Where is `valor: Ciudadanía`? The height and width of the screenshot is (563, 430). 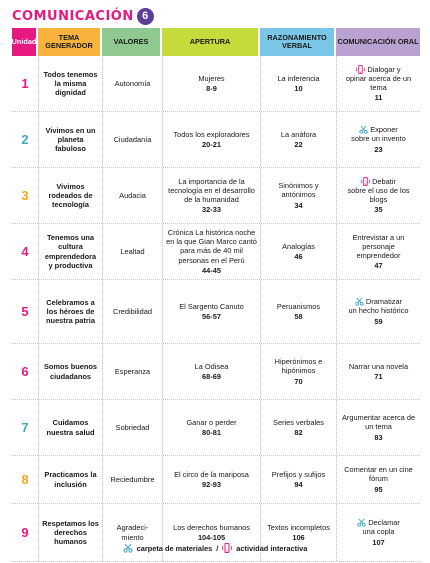 valor: Ciudadanía is located at coordinates (132, 139).